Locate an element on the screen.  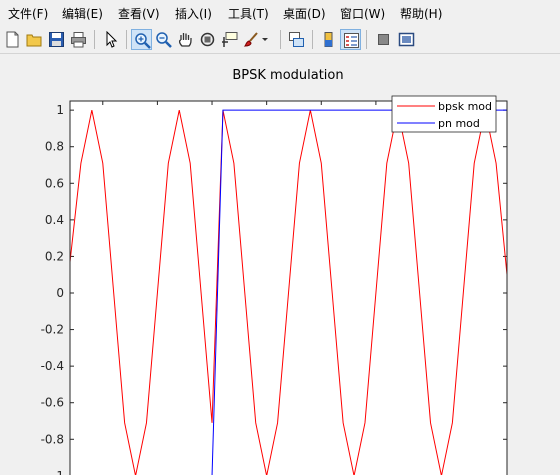
open-file-button is located at coordinates (34, 39).